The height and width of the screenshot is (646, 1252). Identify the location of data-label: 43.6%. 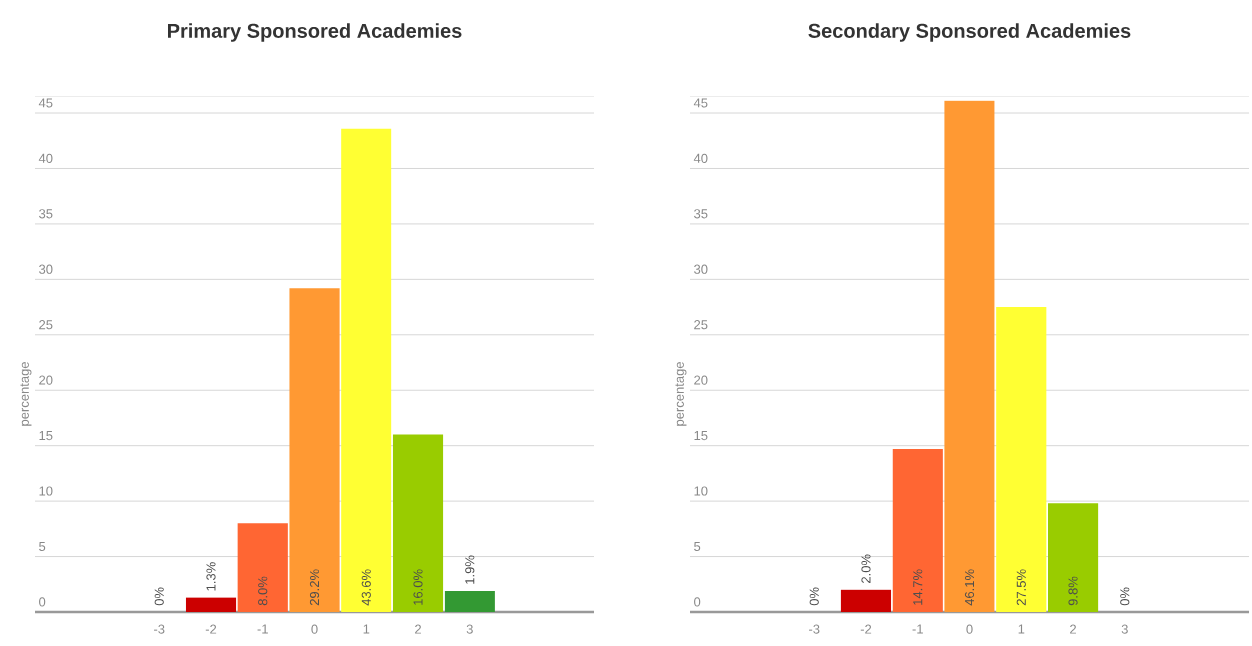
(366, 587).